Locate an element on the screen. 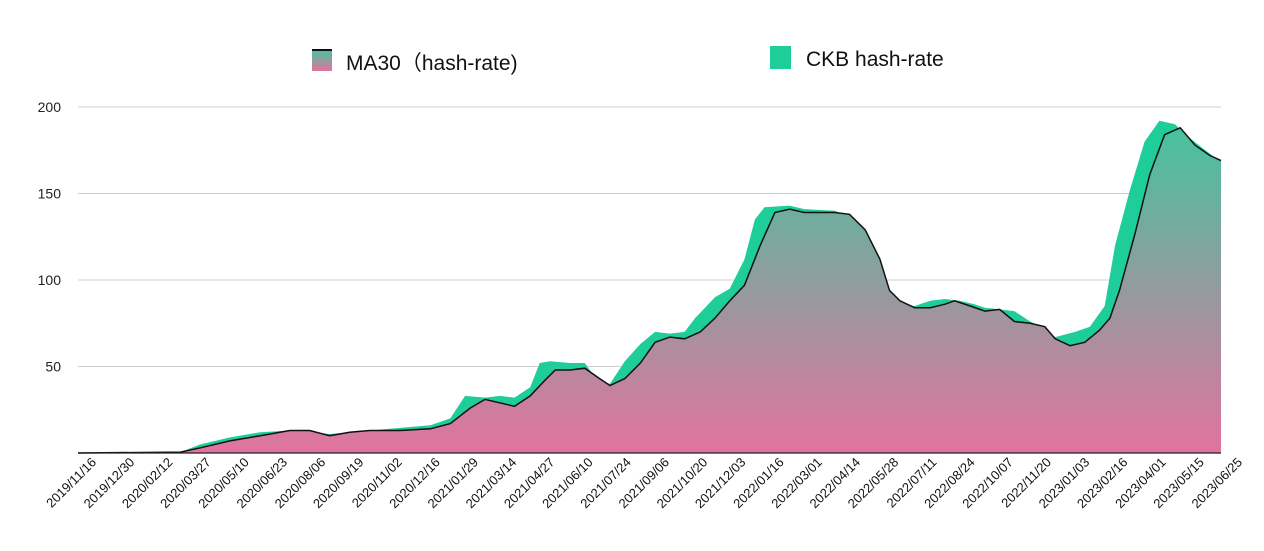  y-tick-label: 200 is located at coordinates (50, 107).